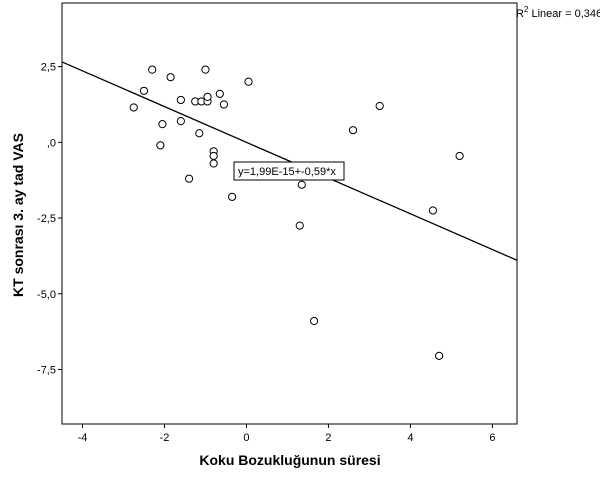 This screenshot has width=600, height=480. What do you see at coordinates (410, 438) in the screenshot?
I see `x-tick-label: 4` at bounding box center [410, 438].